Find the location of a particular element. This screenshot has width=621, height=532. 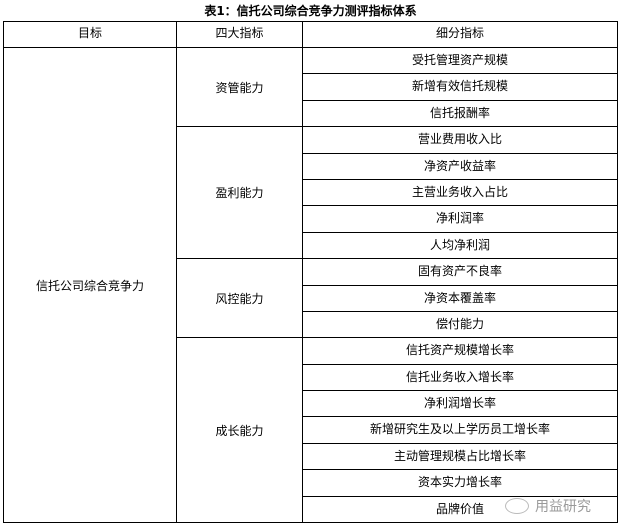

table-row: 净利润增长率 is located at coordinates (311, 404).